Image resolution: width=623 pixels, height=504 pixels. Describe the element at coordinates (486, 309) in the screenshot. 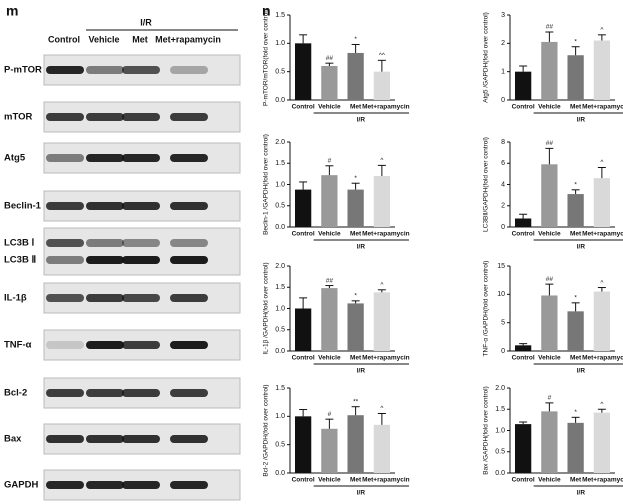

I see `y-axis-label: TNF-α /GAPDH(fold over control)` at that location.